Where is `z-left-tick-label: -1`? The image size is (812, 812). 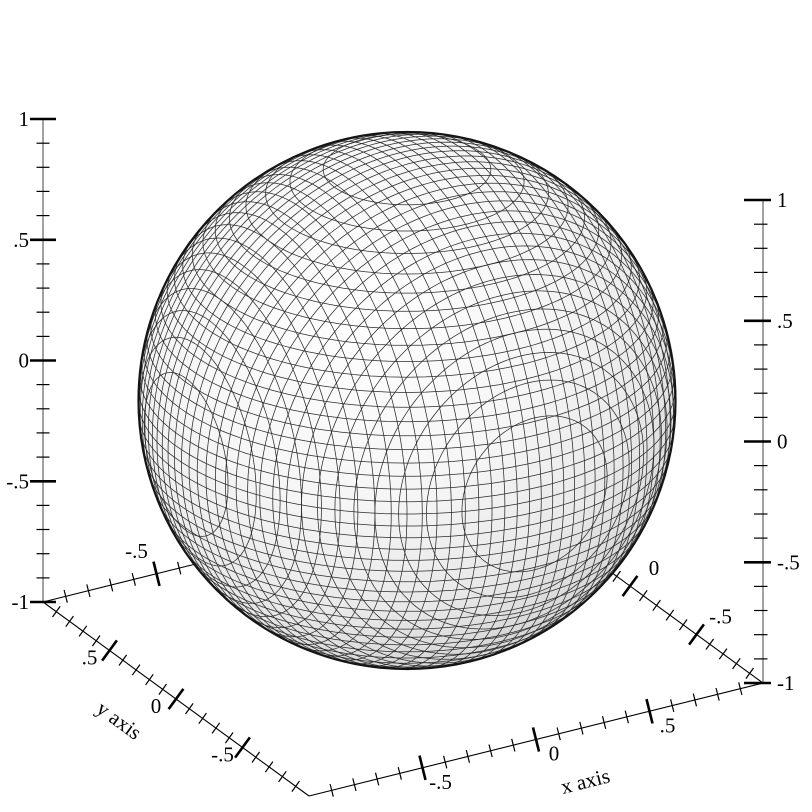 z-left-tick-label: -1 is located at coordinates (21, 602).